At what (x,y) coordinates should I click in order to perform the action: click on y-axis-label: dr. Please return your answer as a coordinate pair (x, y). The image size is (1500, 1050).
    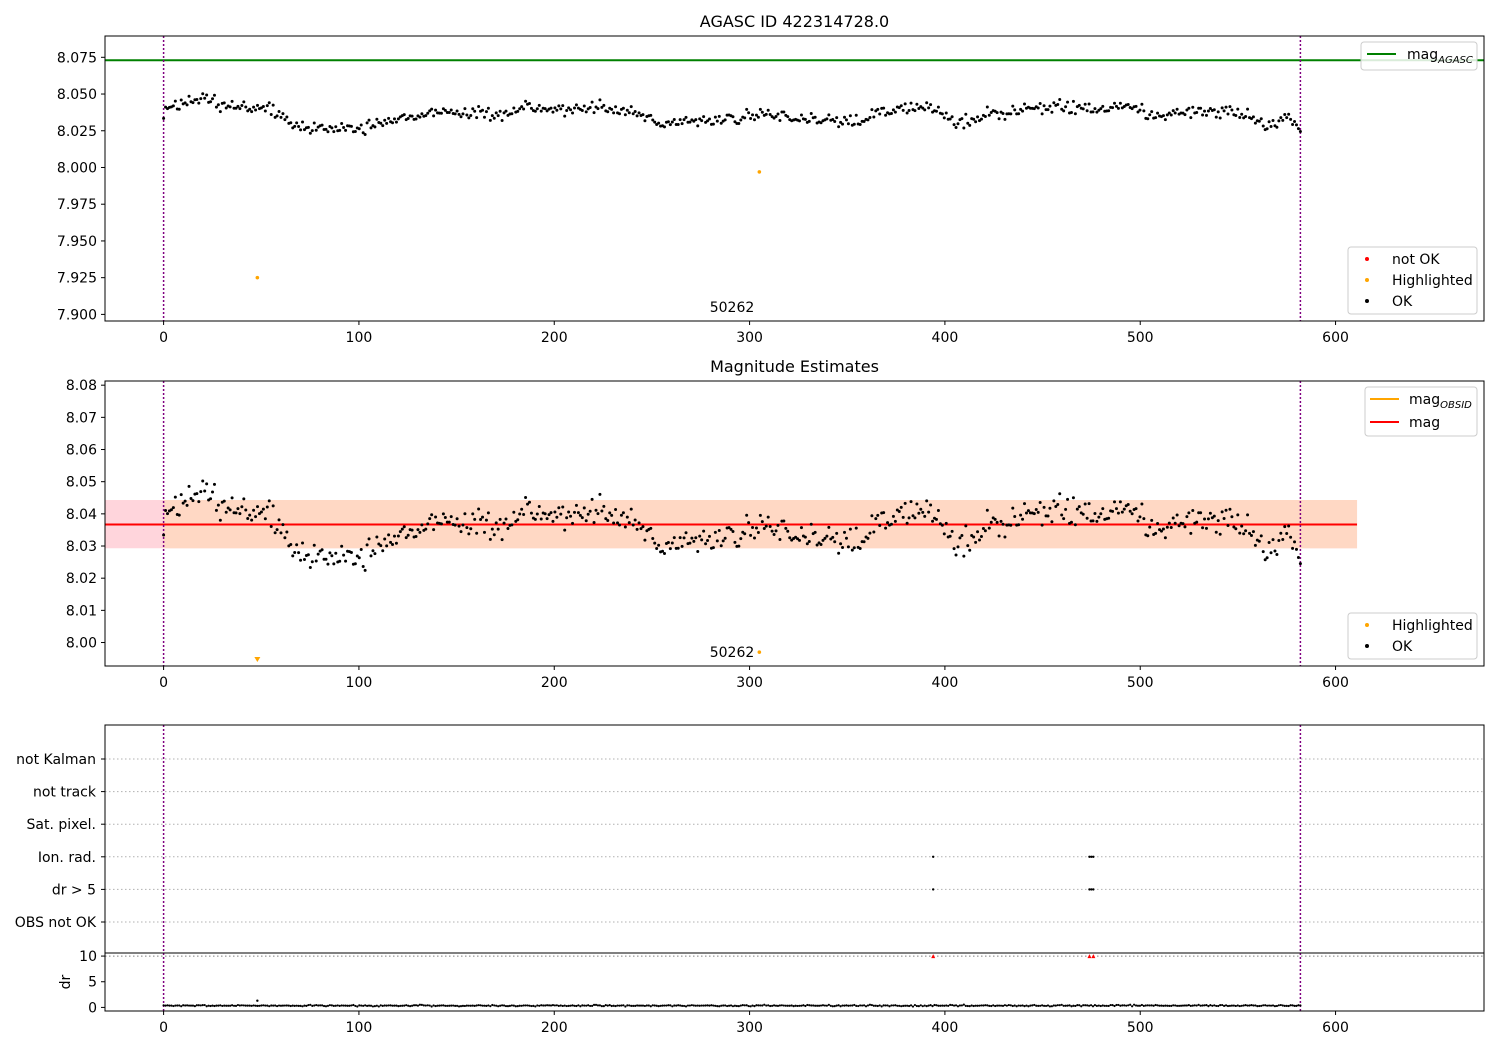
    Looking at the image, I should click on (66, 981).